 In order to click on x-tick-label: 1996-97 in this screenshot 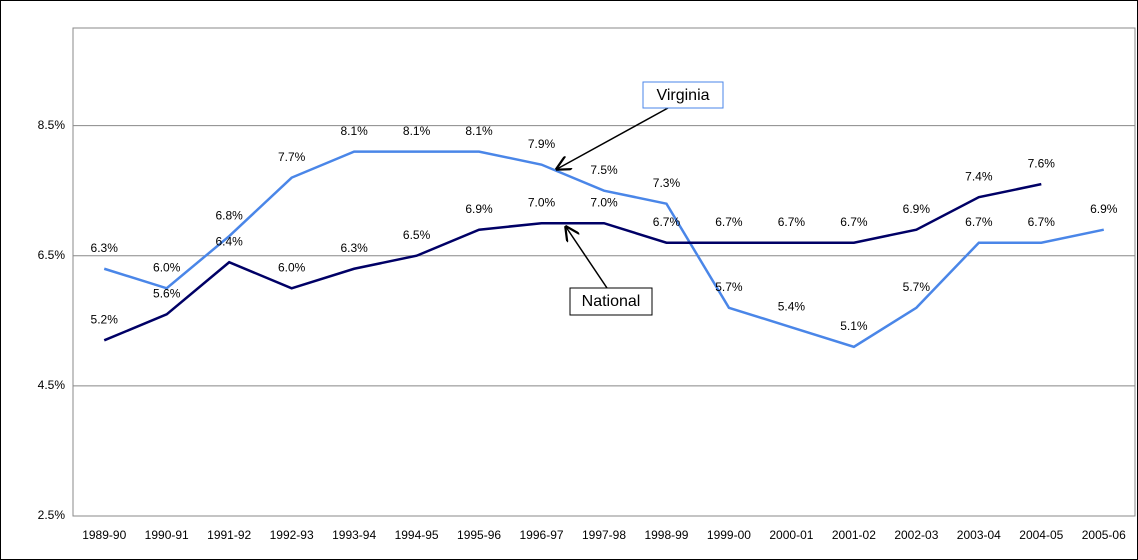, I will do `click(542, 535)`.